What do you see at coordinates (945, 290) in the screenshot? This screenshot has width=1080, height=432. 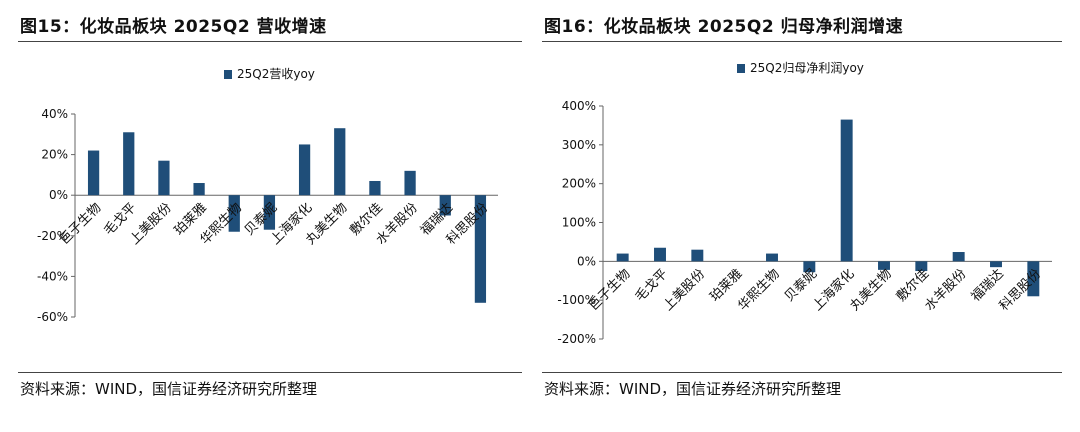 I see `category-label: 水羊股份` at bounding box center [945, 290].